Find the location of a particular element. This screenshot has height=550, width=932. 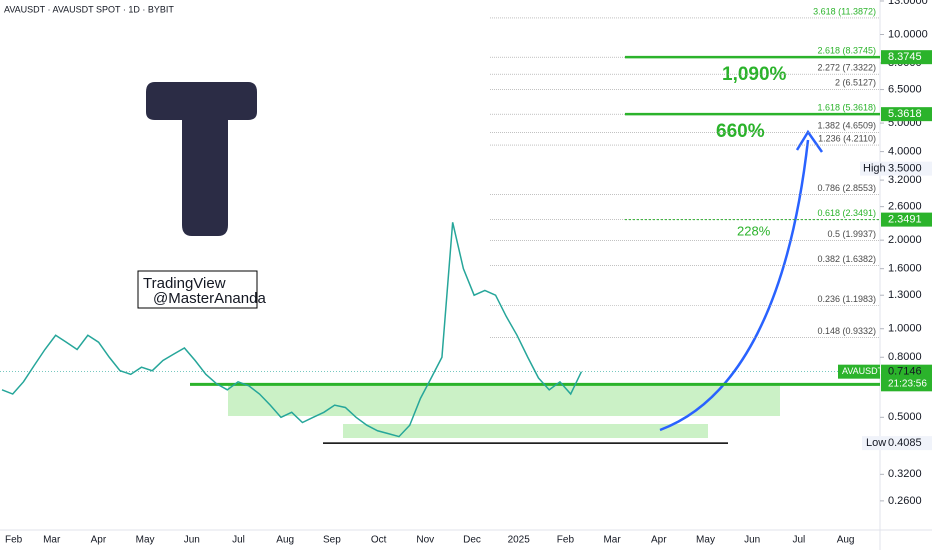

symbol-badge is located at coordinates (859, 371).